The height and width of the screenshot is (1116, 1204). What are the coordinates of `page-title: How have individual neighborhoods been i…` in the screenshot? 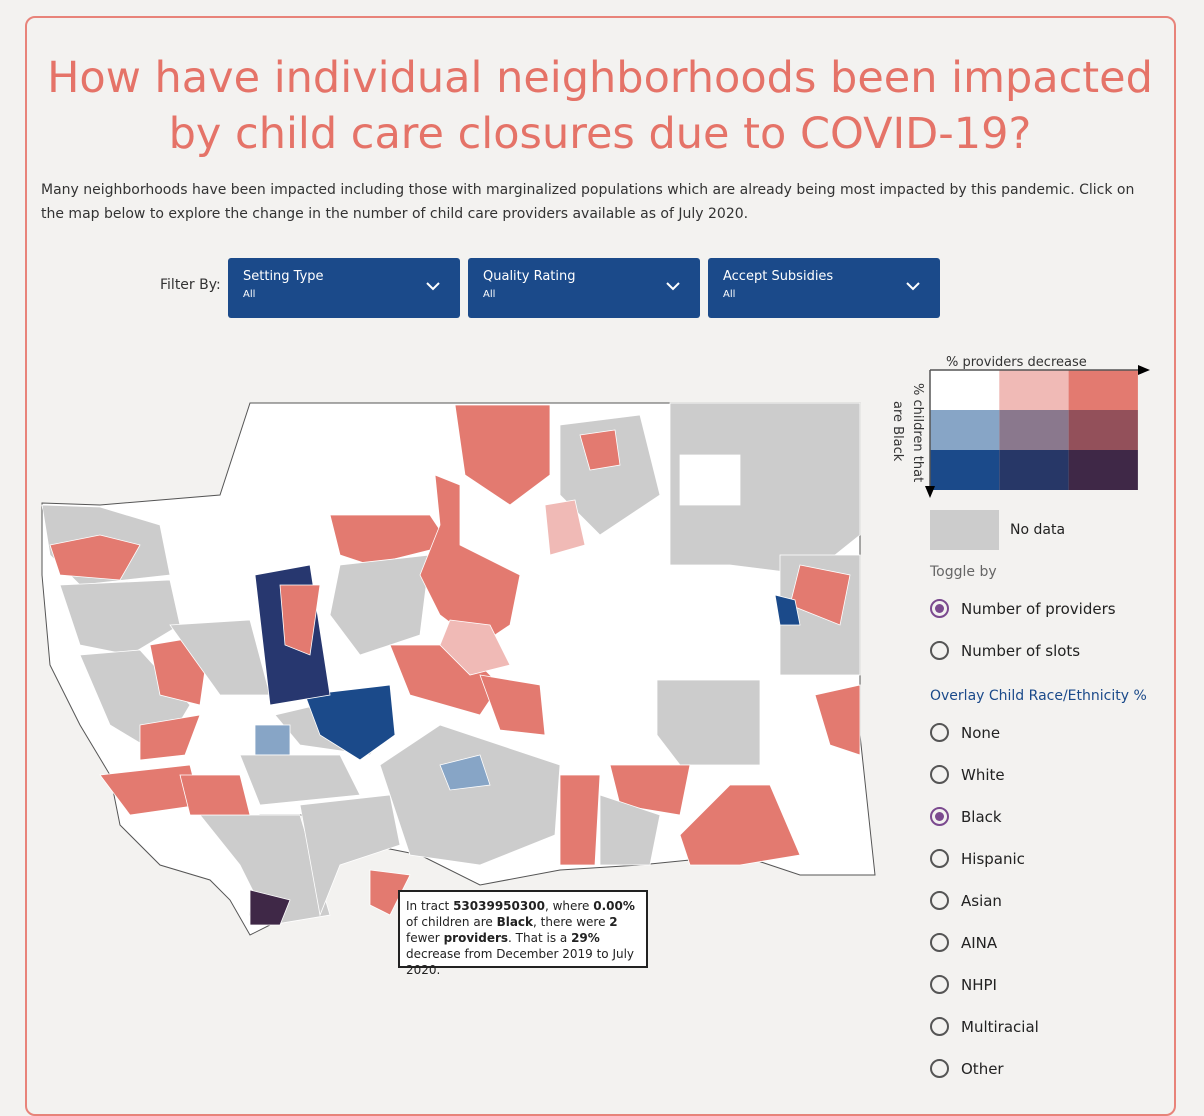 It's located at (600, 106).